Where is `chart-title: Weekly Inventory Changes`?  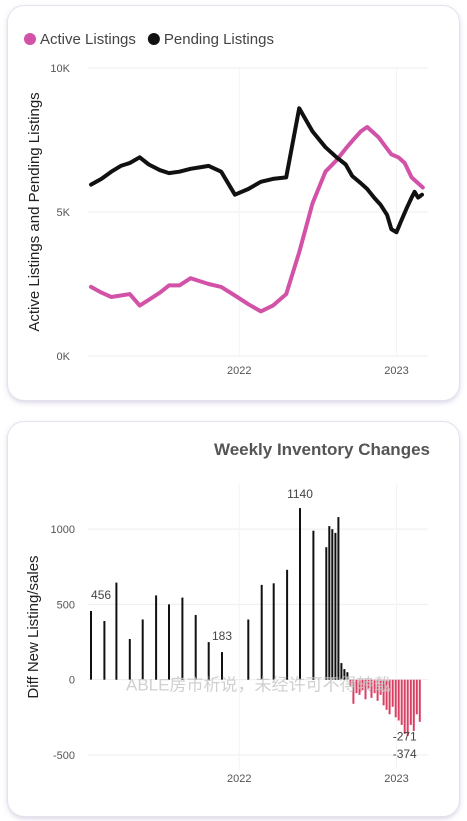
chart-title: Weekly Inventory Changes is located at coordinates (322, 449).